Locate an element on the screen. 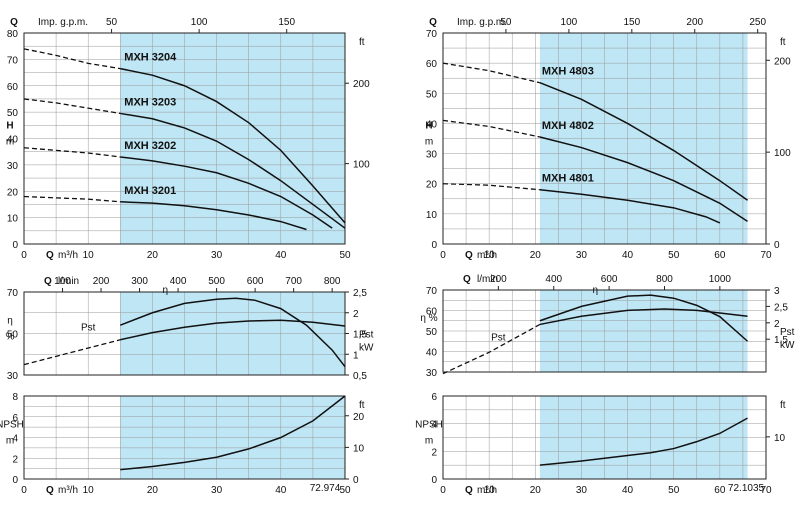 The width and height of the screenshot is (800, 522). left-head-y-tick-label: 0 is located at coordinates (15, 245).